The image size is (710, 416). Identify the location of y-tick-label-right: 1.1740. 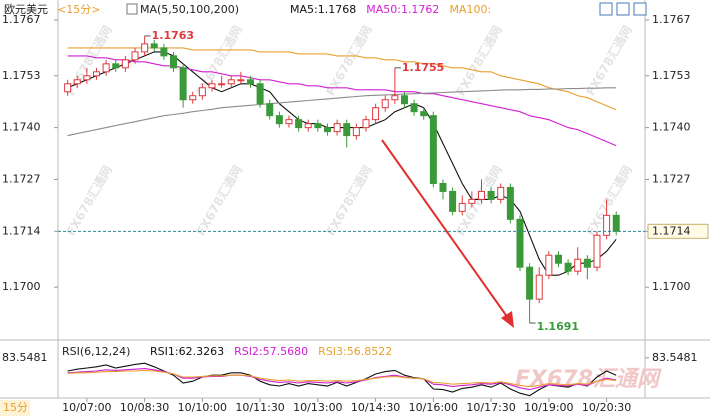
(671, 127).